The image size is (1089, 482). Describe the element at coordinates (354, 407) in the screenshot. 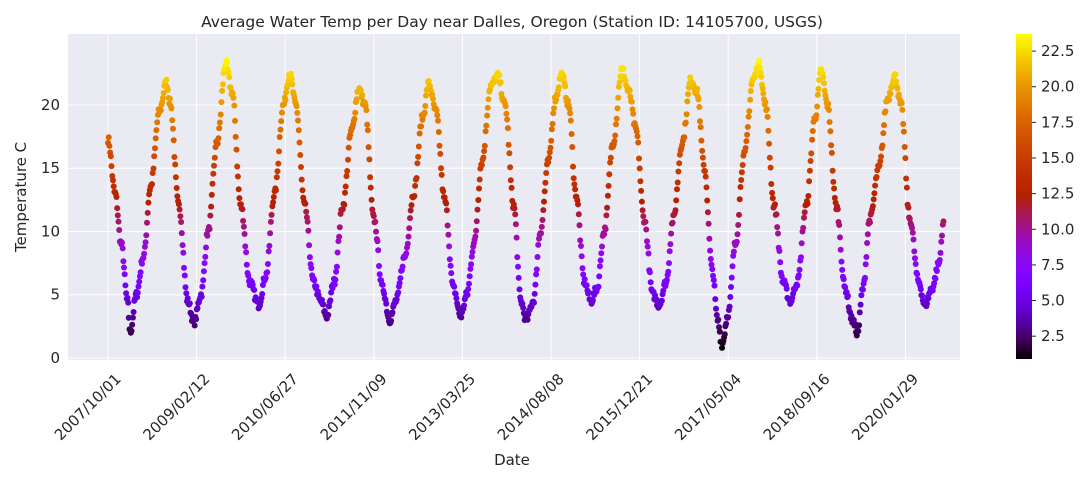

I see `x-tick-label: 2011/11/09` at that location.